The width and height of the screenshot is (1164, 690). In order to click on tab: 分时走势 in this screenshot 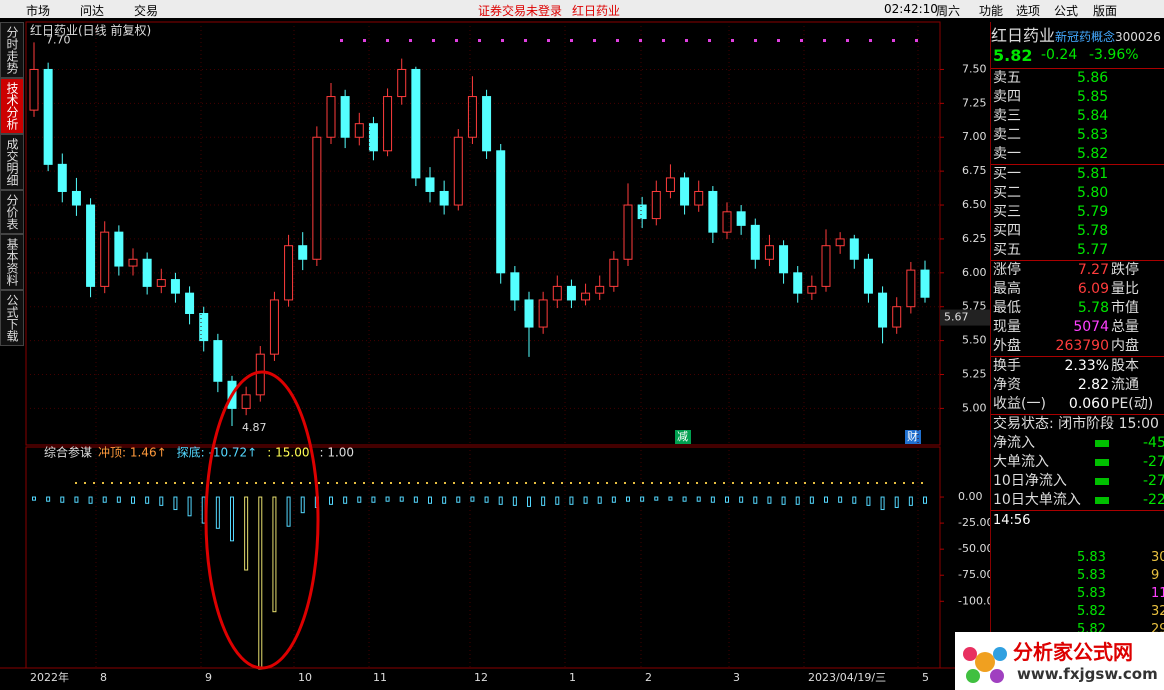, I will do `click(12, 50)`.